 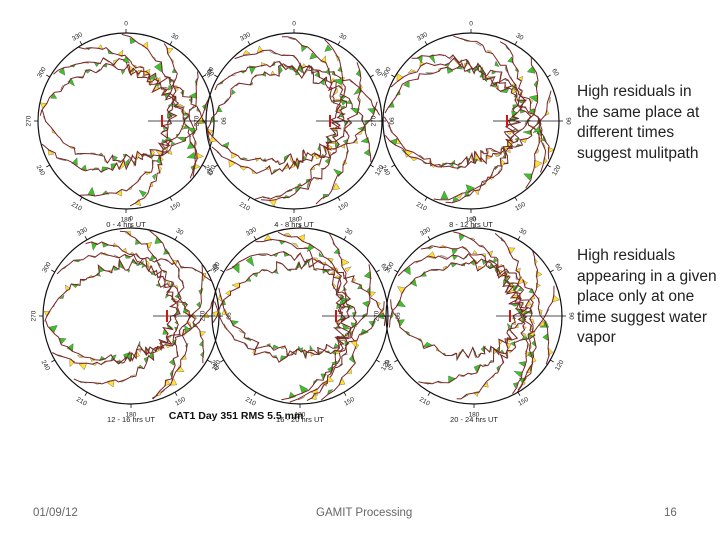 What do you see at coordinates (387, 72) in the screenshot?
I see `azimuth-label: 300` at bounding box center [387, 72].